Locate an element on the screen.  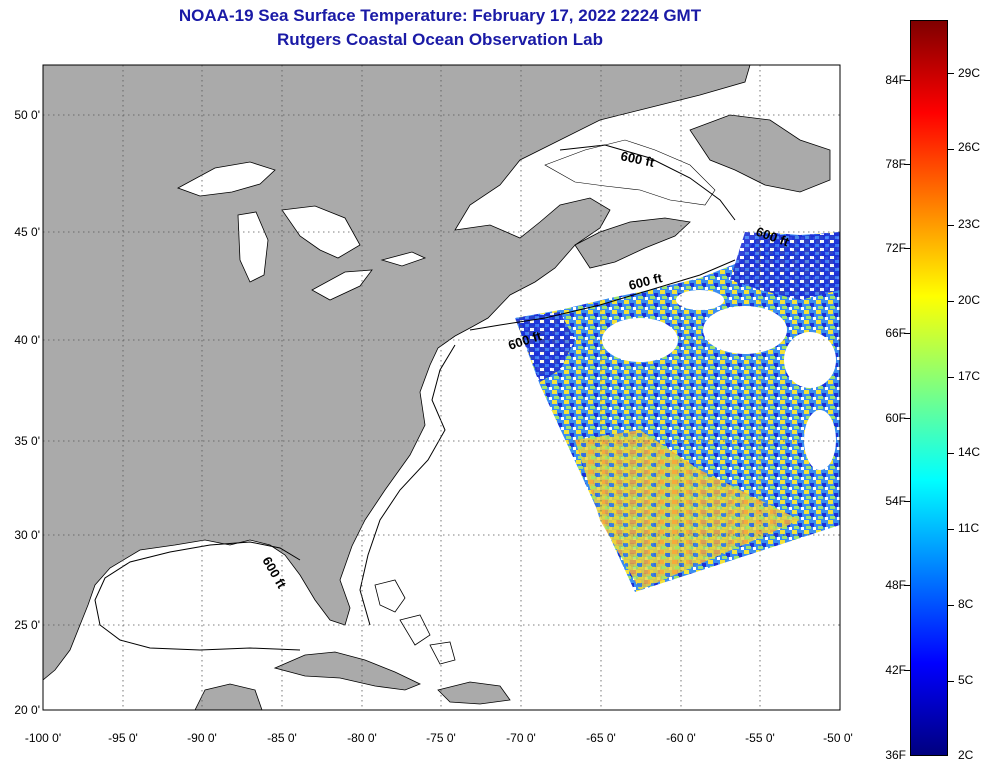
colorbar-f-label: 42F is located at coordinates (895, 670).